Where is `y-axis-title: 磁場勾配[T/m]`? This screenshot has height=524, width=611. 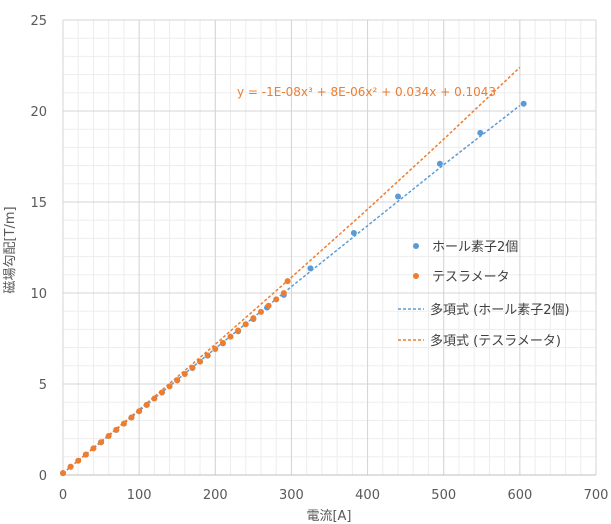 y-axis-title: 磁場勾配[T/m] is located at coordinates (10, 249).